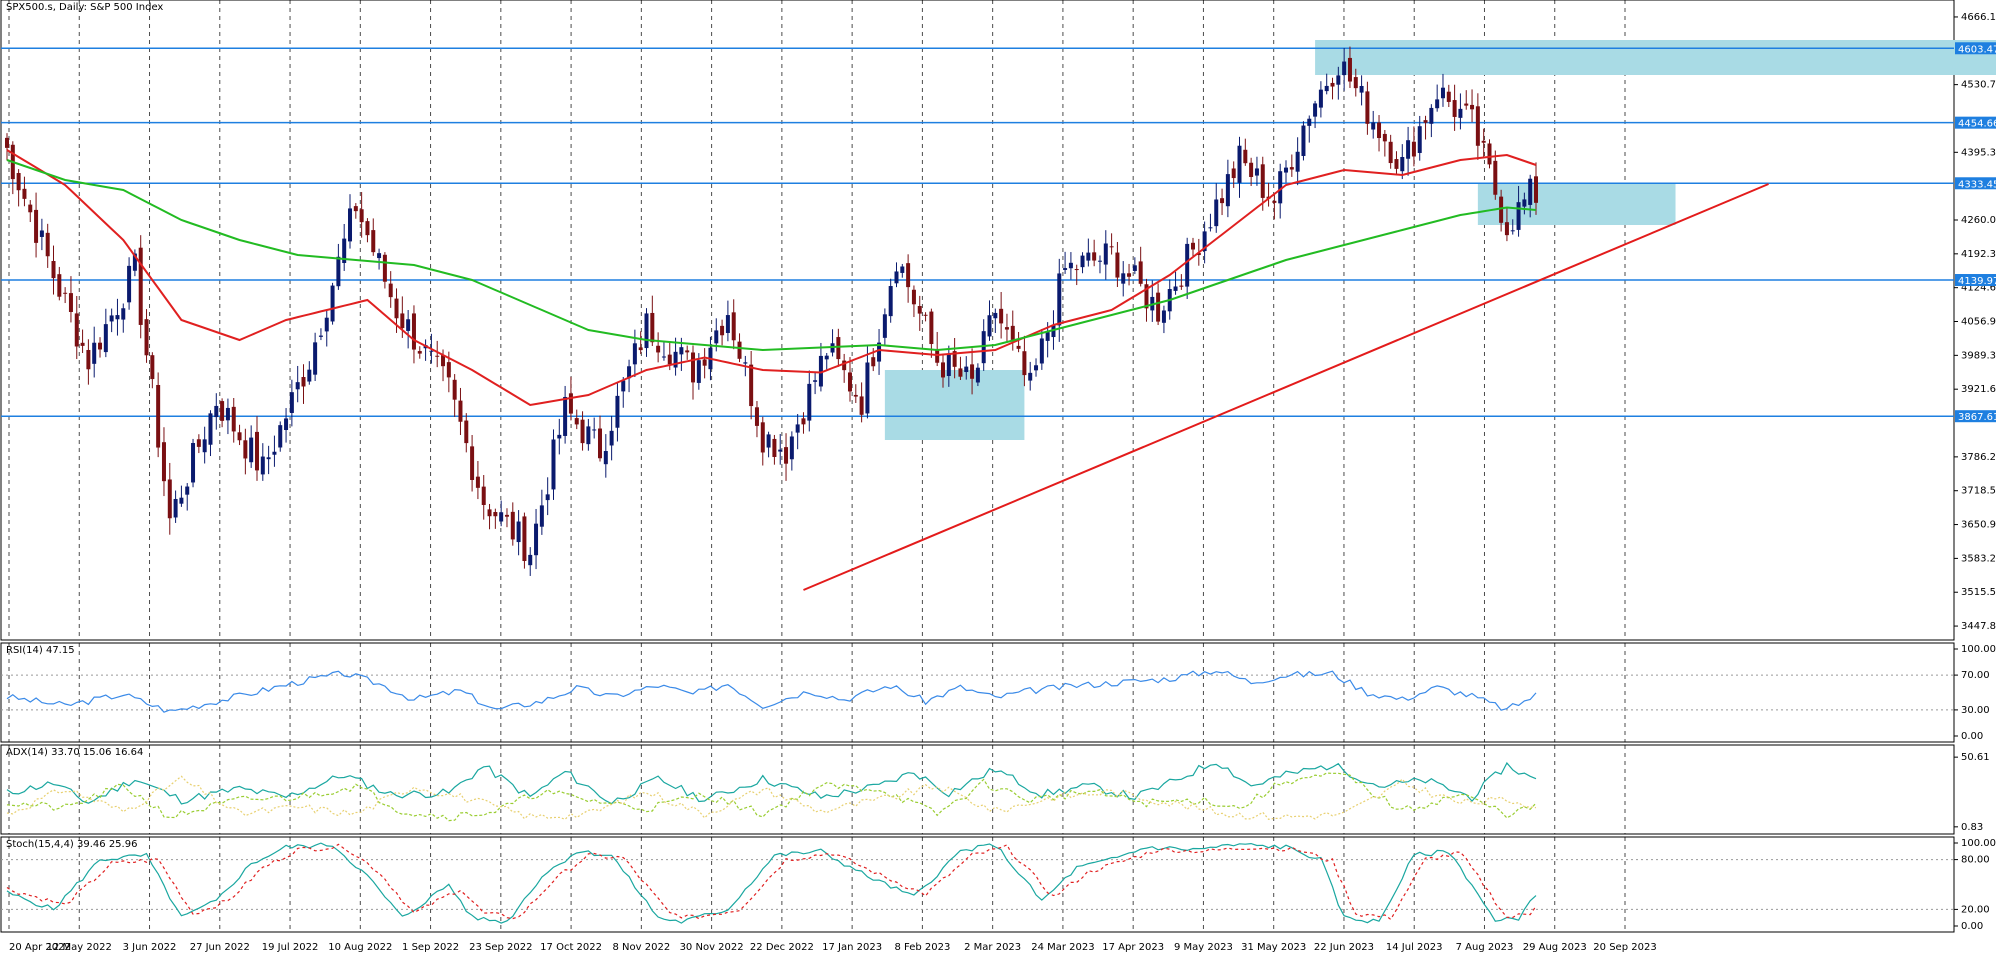 This screenshot has width=1996, height=962. What do you see at coordinates (1576, 204) in the screenshot?
I see `support-zone` at bounding box center [1576, 204].